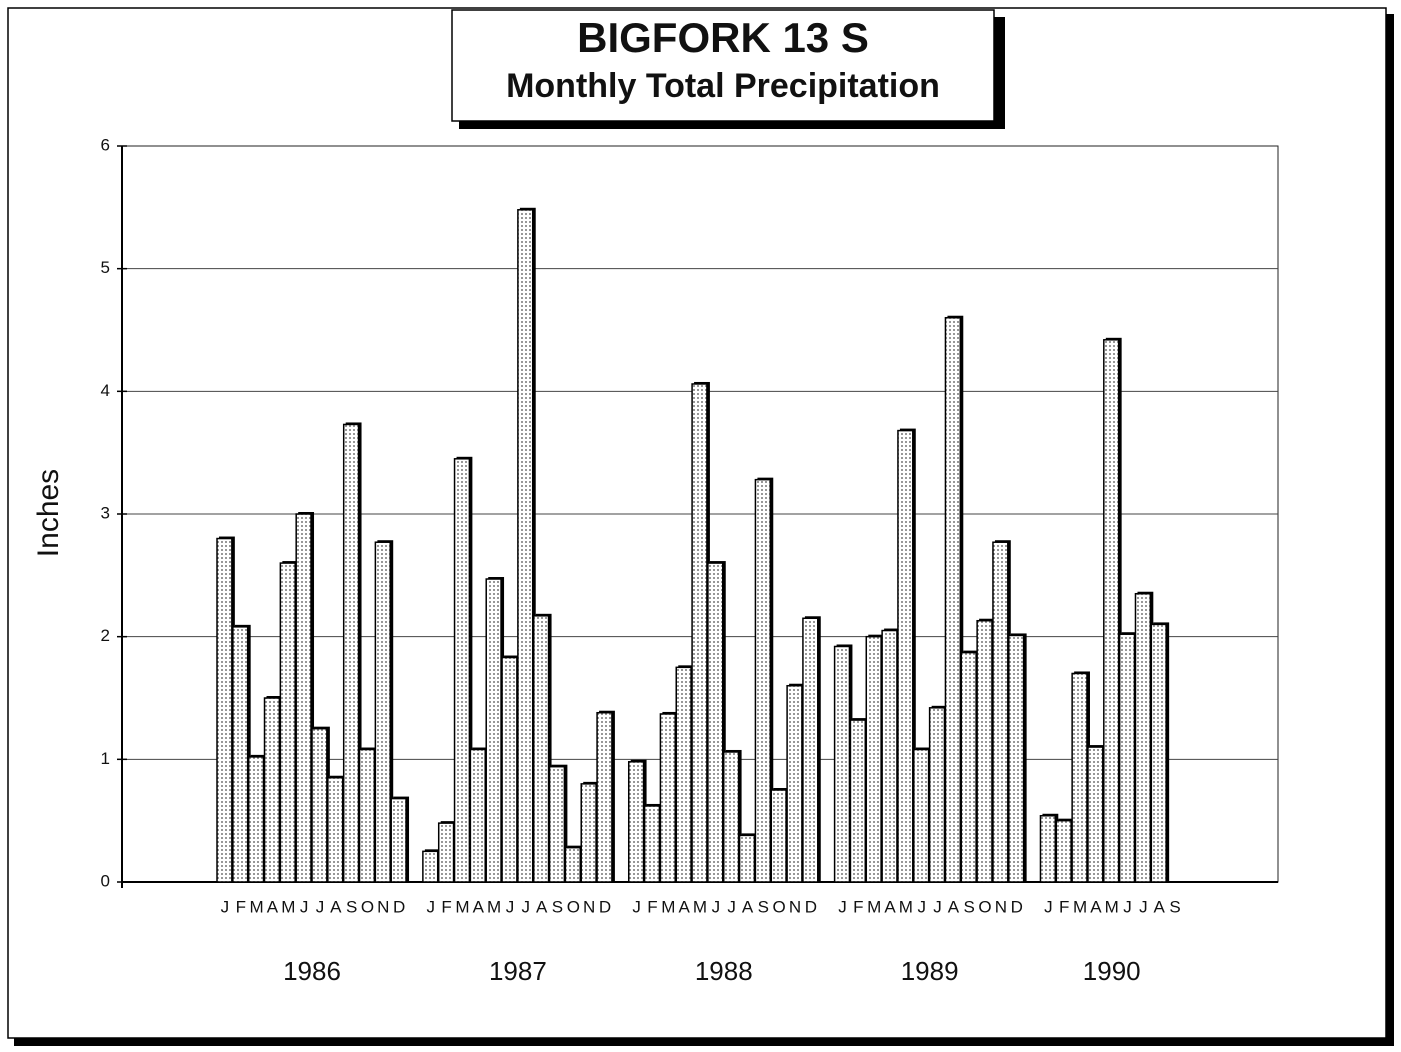 This screenshot has height=1052, width=1401. What do you see at coordinates (724, 971) in the screenshot?
I see `year-label: 1988` at bounding box center [724, 971].